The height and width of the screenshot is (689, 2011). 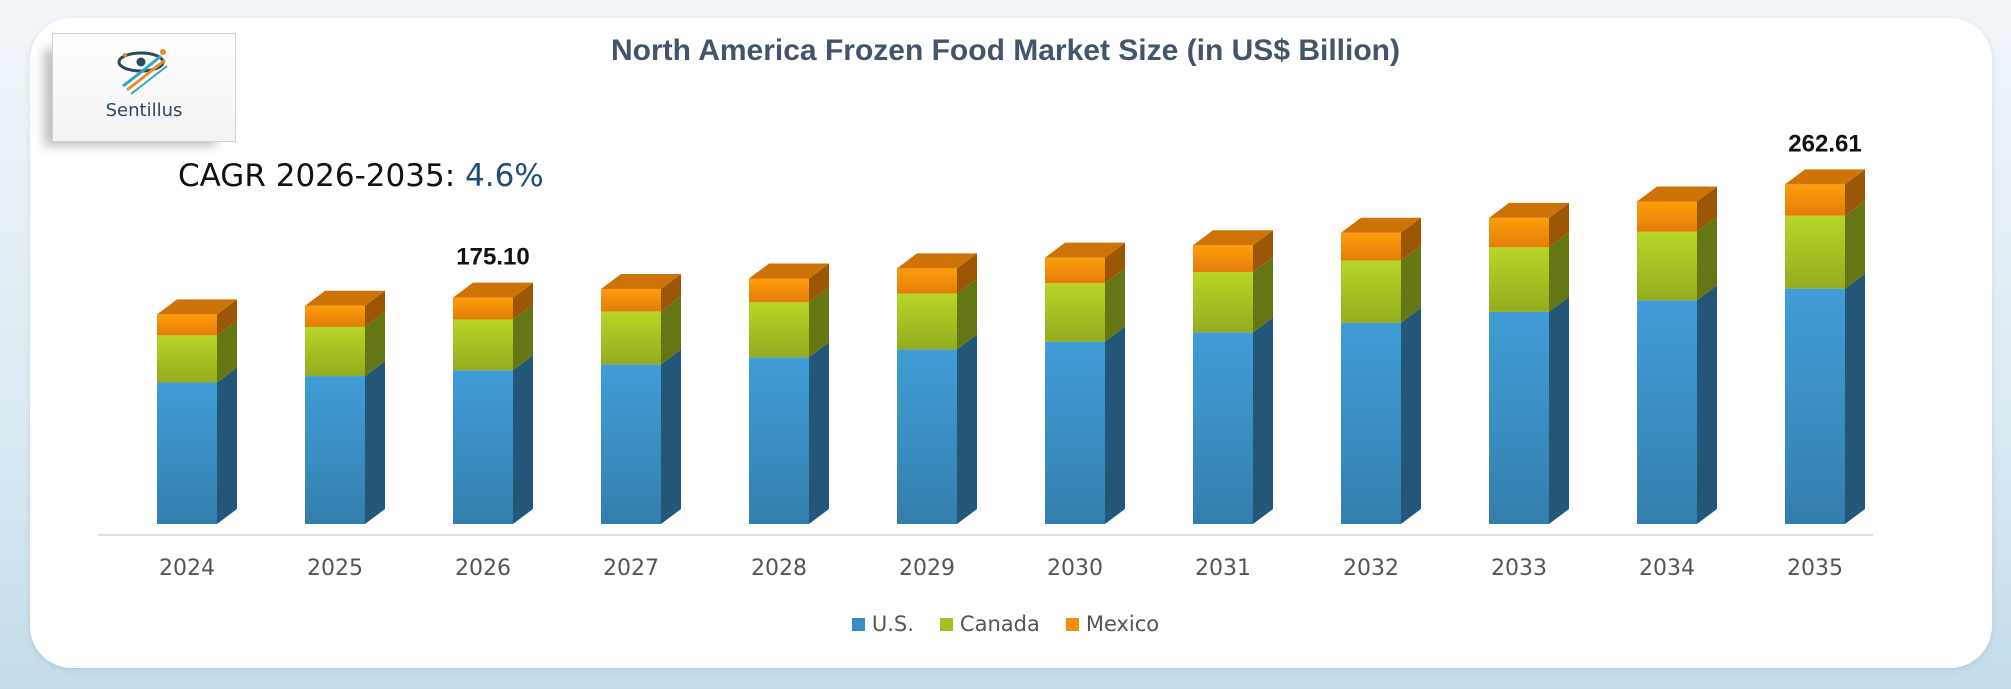 What do you see at coordinates (187, 453) in the screenshot?
I see `bar-segment-us-2024` at bounding box center [187, 453].